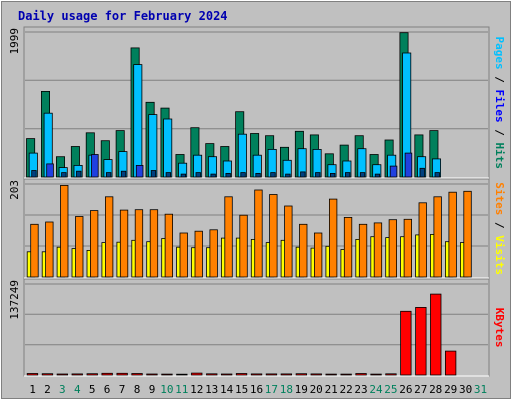  Describe the element at coordinates (480, 389) in the screenshot. I see `x-tick-label: 31` at that location.